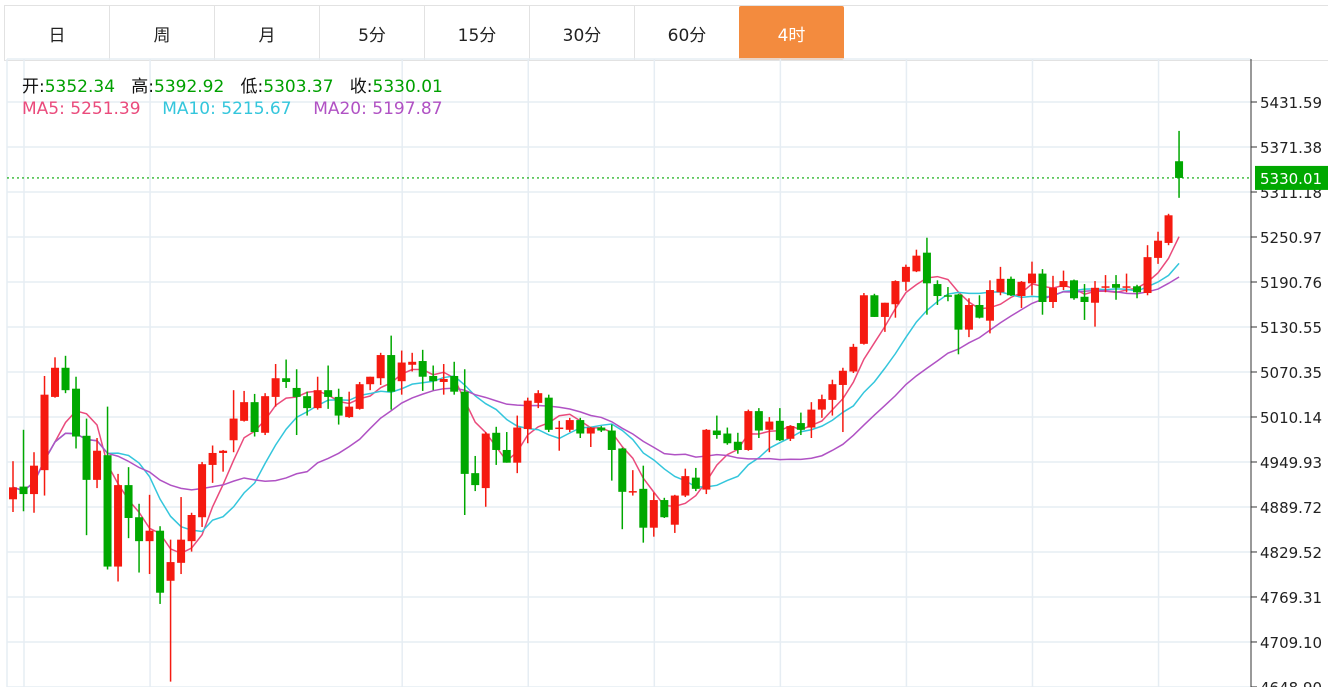 This screenshot has width=1328, height=687. I want to click on tab-1: 周, so click(161, 33).